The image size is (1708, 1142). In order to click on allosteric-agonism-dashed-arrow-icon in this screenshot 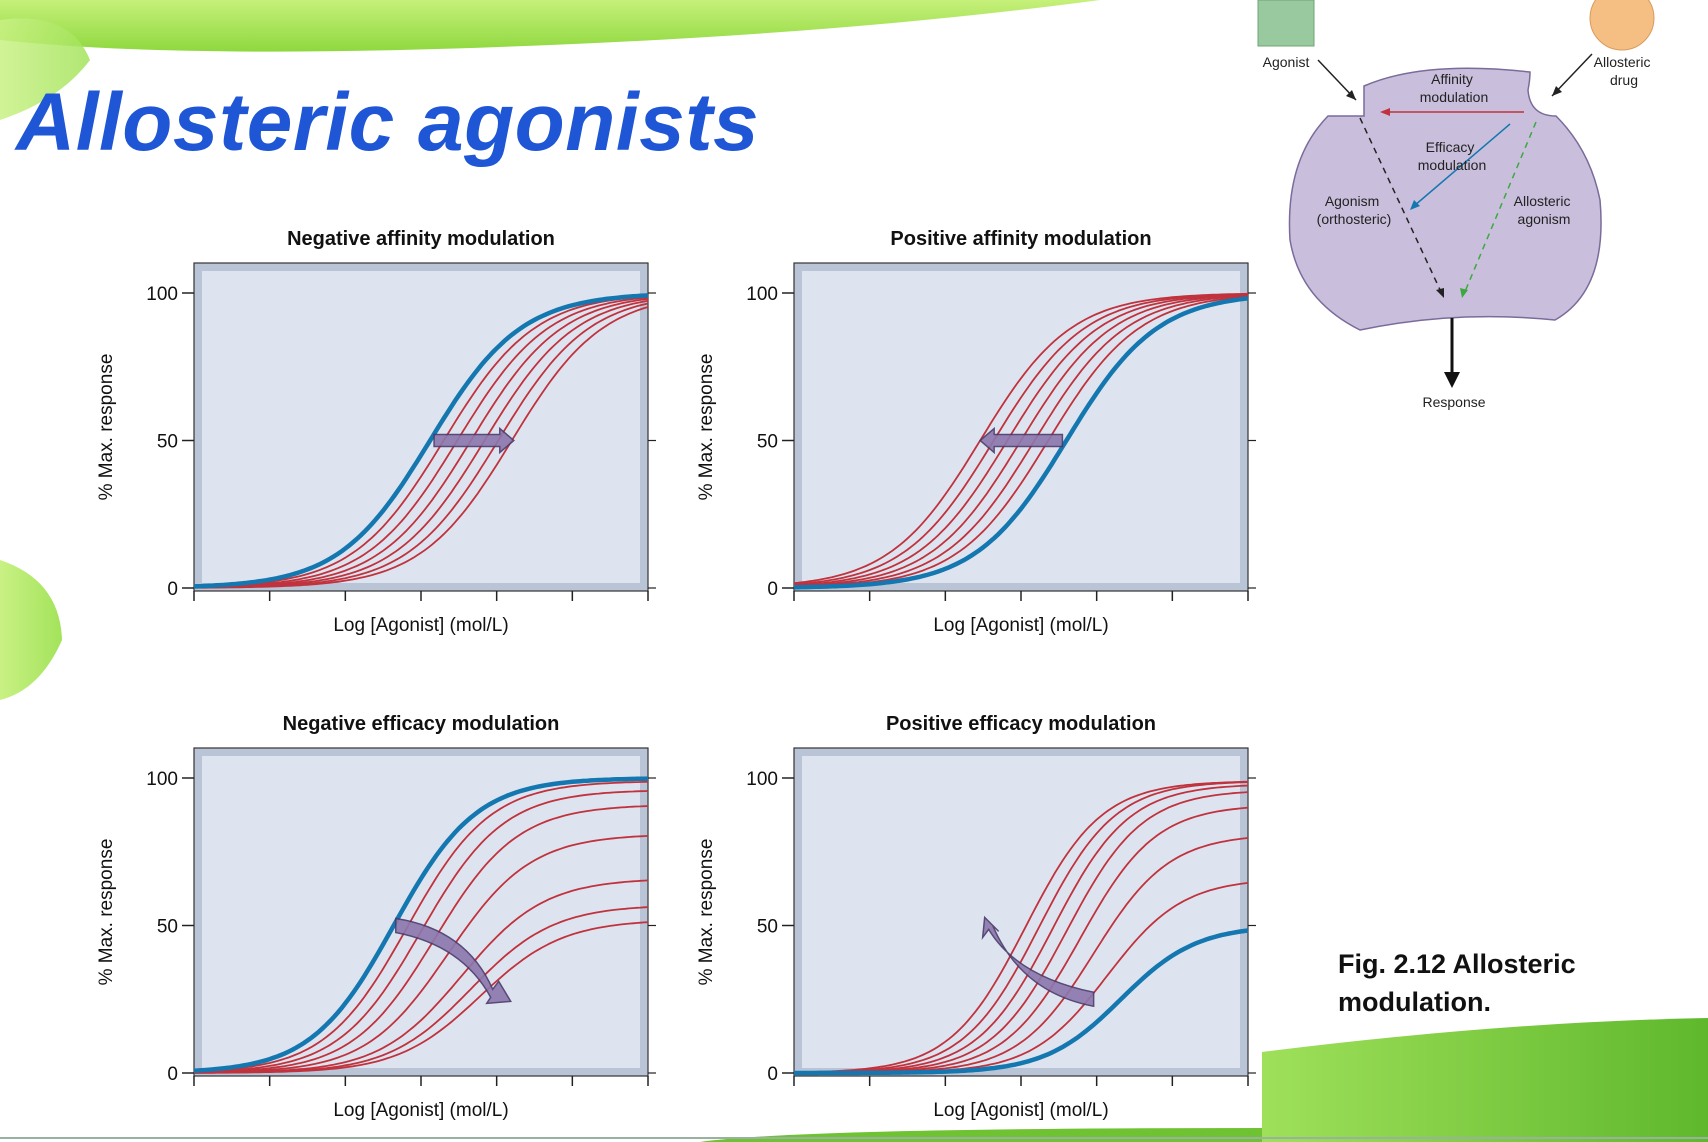, I will do `click(1500, 208)`.